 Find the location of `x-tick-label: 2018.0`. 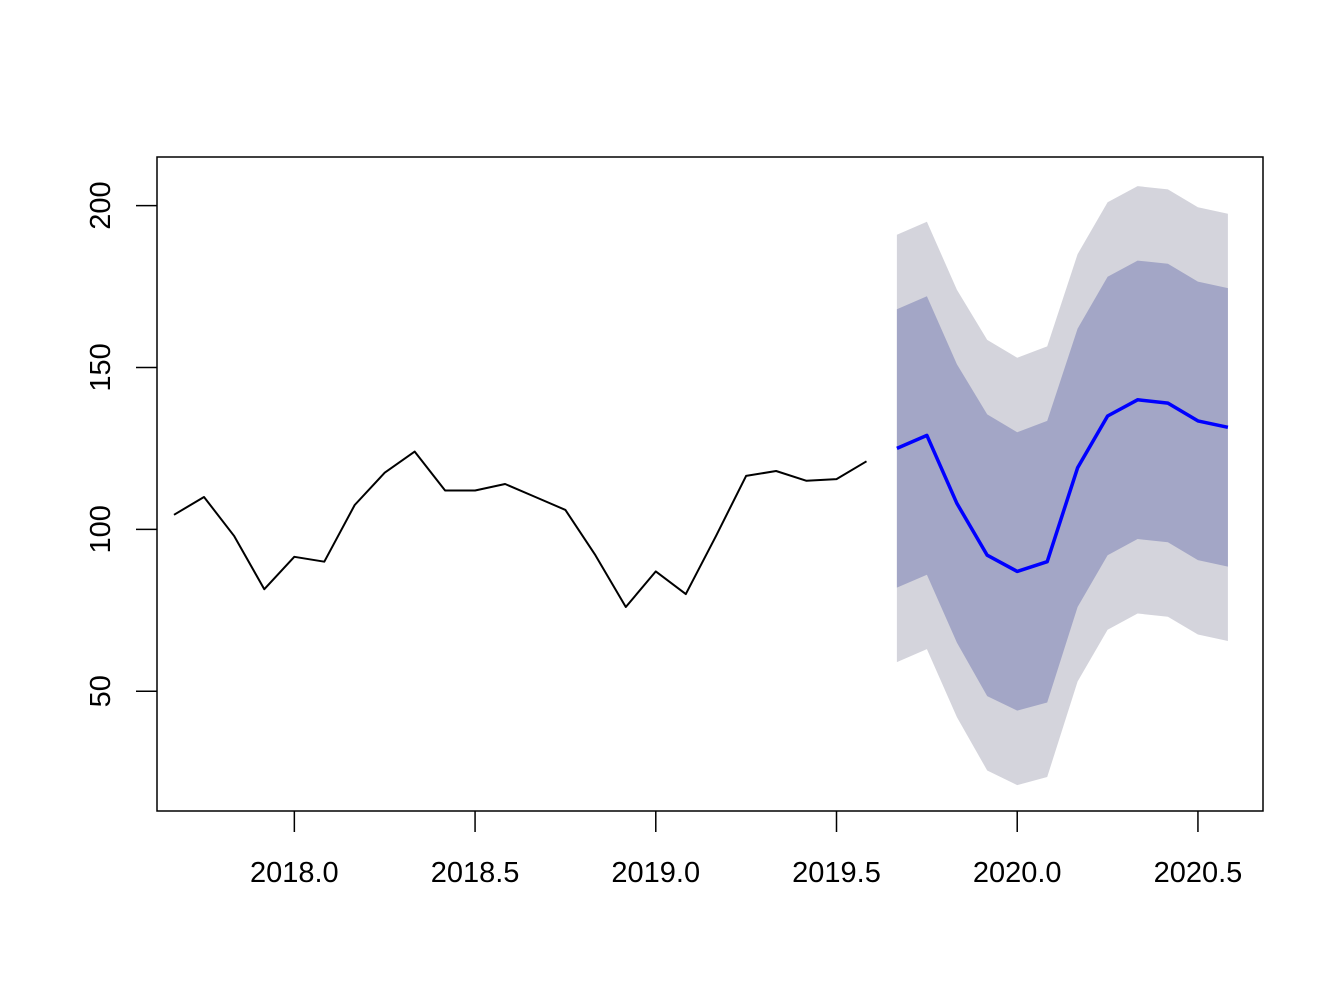

x-tick-label: 2018.0 is located at coordinates (294, 873).